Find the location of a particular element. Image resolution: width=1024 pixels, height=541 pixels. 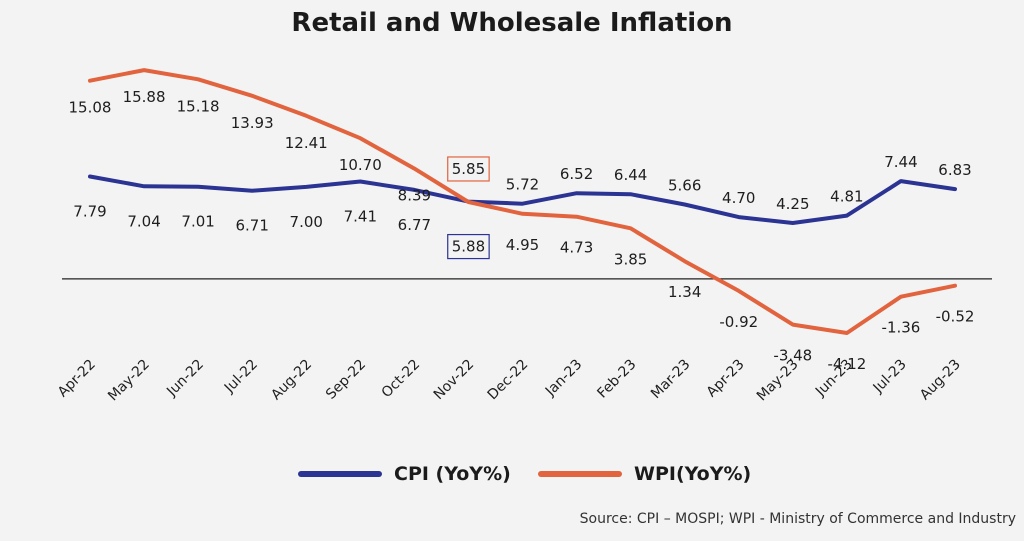

x-tick-label: May-22 is located at coordinates (129, 381).